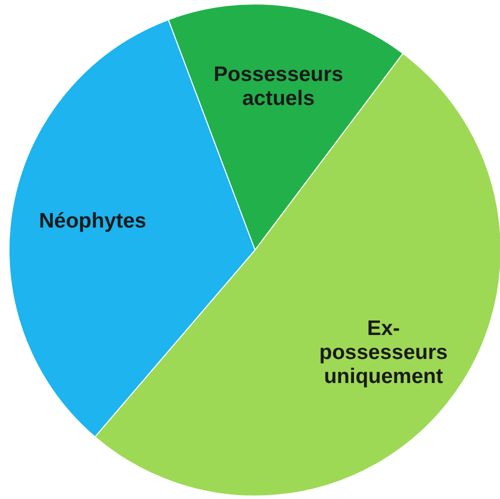 The height and width of the screenshot is (499, 500). Describe the element at coordinates (383, 352) in the screenshot. I see `slice-label: Ex-possesseurs uniquement` at that location.